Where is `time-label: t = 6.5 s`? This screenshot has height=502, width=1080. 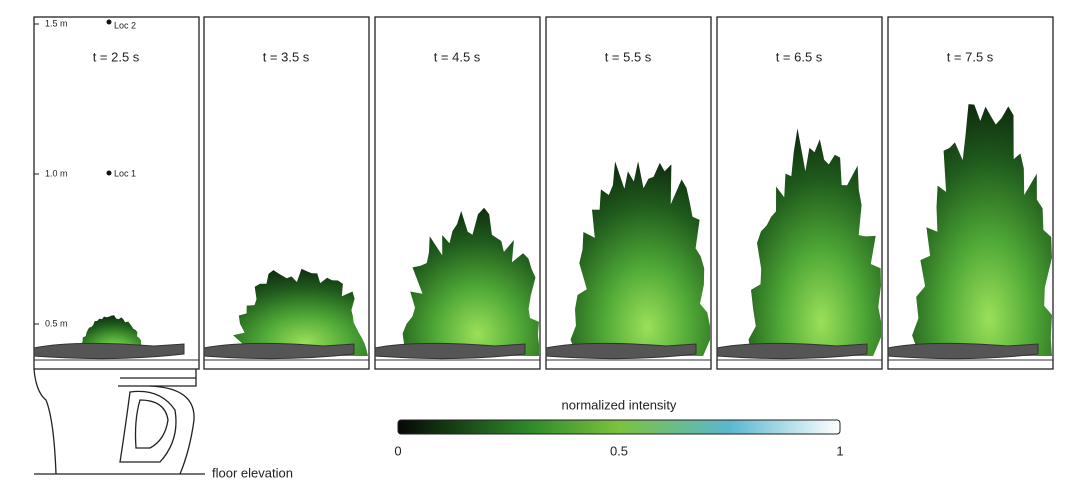 time-label: t = 6.5 s is located at coordinates (799, 56).